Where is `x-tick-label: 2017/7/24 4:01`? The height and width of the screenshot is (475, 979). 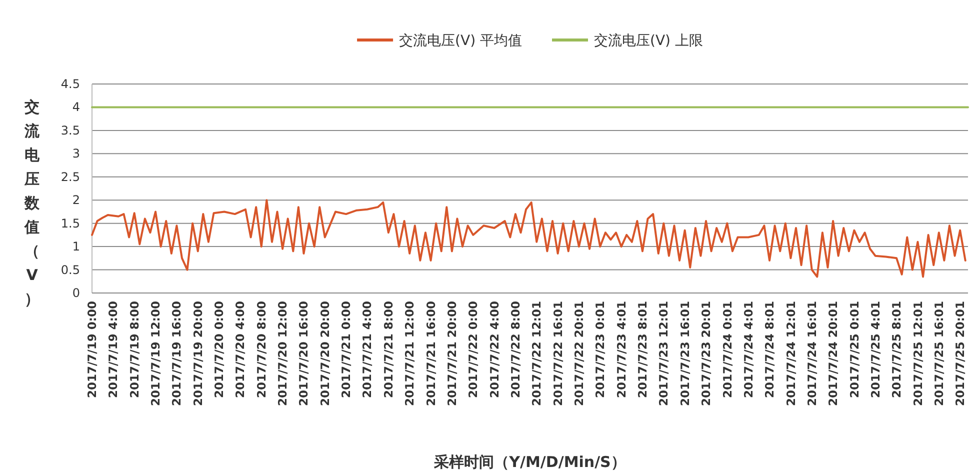 x-tick-label: 2017/7/24 4:01 is located at coordinates (748, 349).